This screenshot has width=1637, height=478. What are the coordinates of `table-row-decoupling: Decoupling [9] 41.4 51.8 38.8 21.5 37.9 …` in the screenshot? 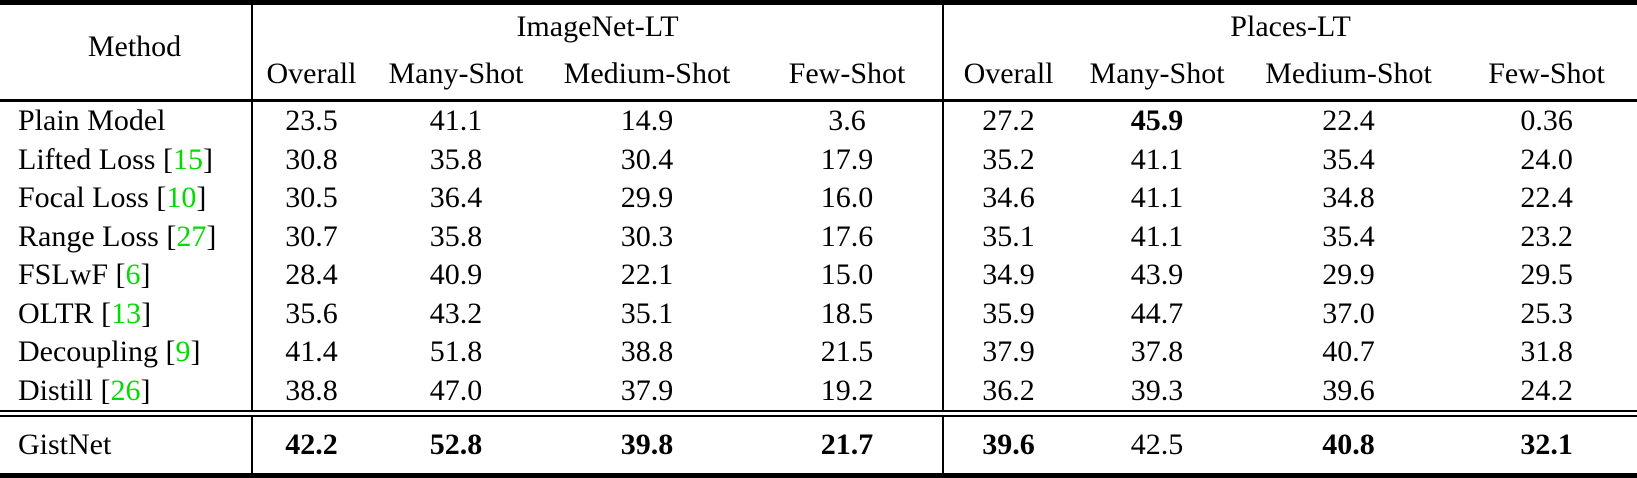 It's located at (818, 352).